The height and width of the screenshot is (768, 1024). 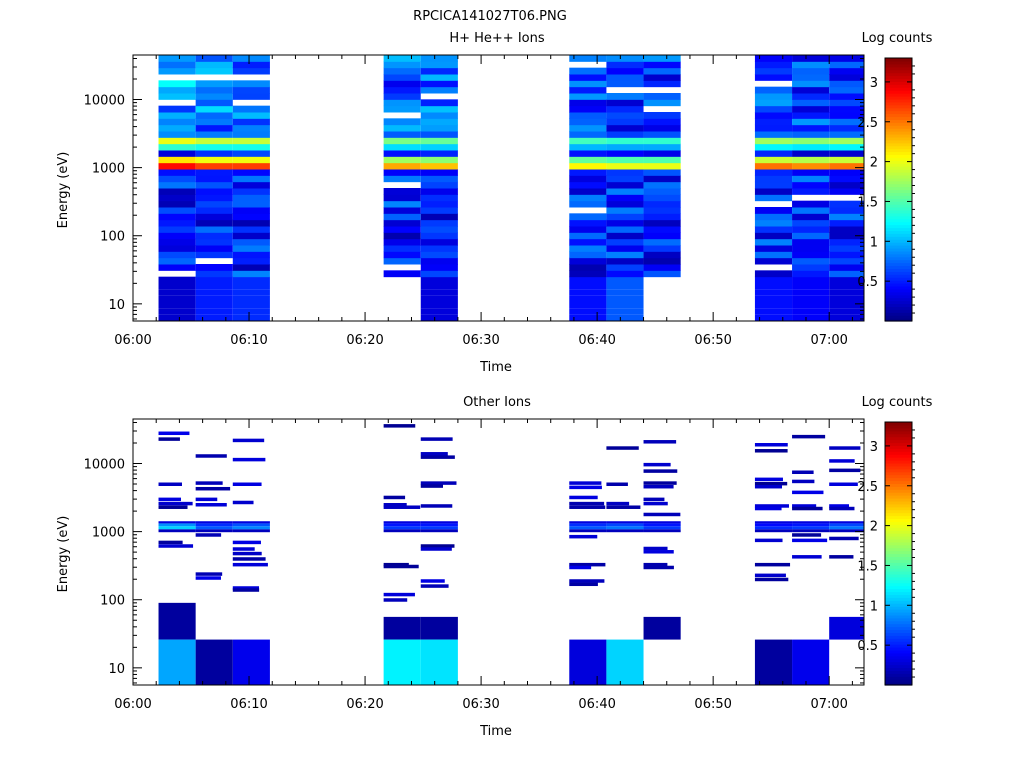 I want to click on x-tick-label: 07:00, so click(x=828, y=704).